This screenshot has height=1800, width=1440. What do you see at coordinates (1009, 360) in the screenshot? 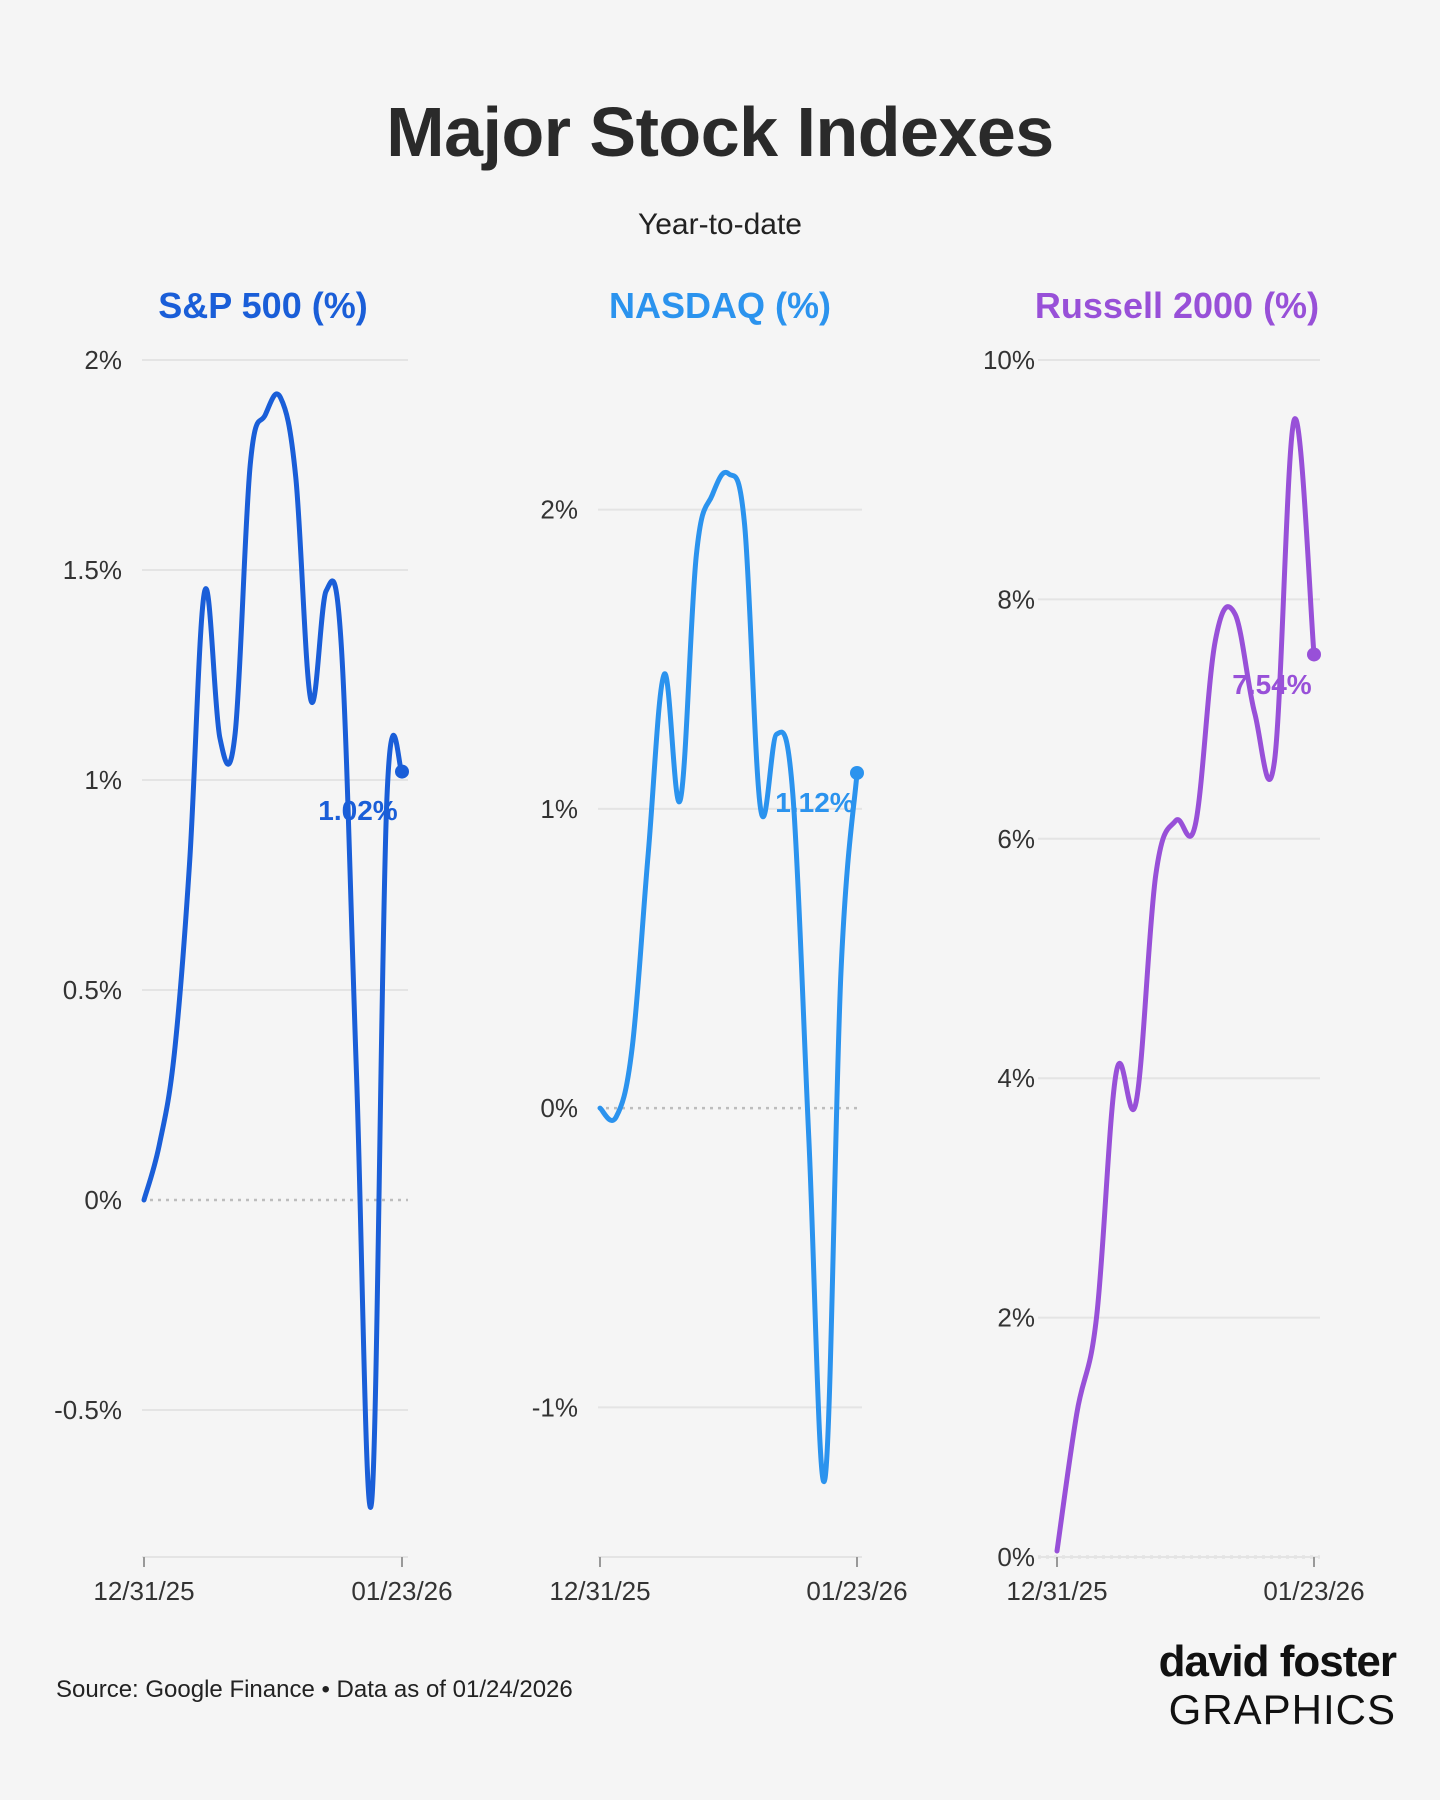
I see `y-tick-label: 10%` at bounding box center [1009, 360].